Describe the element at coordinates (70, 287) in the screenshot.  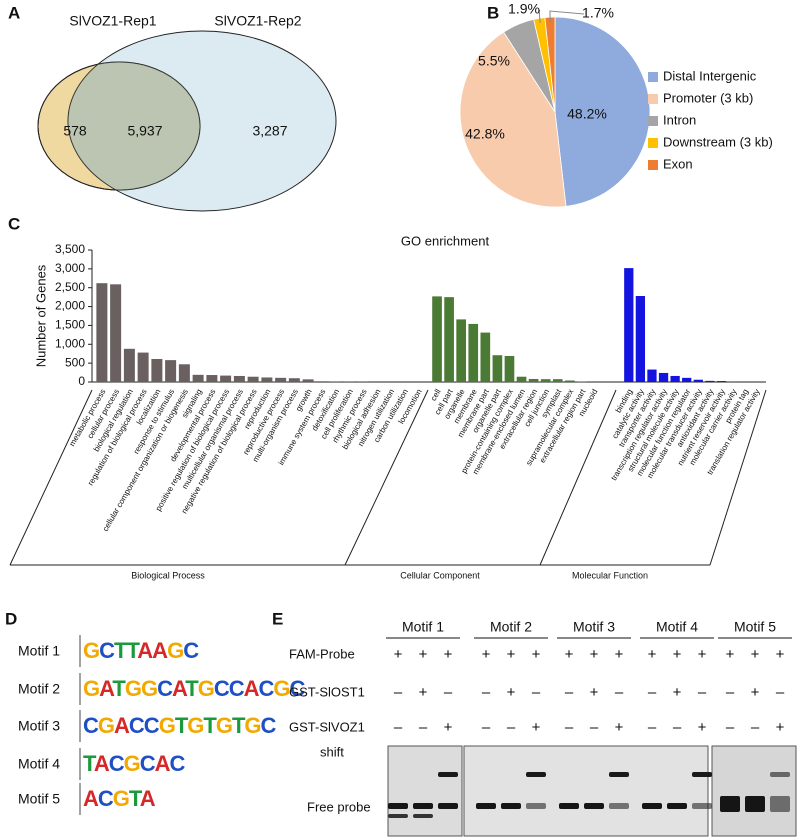
I see `y-tick-label: 2,500` at that location.